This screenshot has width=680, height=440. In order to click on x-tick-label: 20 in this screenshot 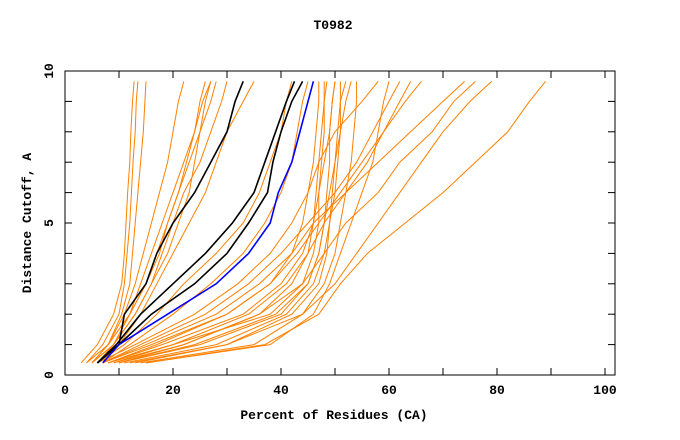, I will do `click(173, 390)`.